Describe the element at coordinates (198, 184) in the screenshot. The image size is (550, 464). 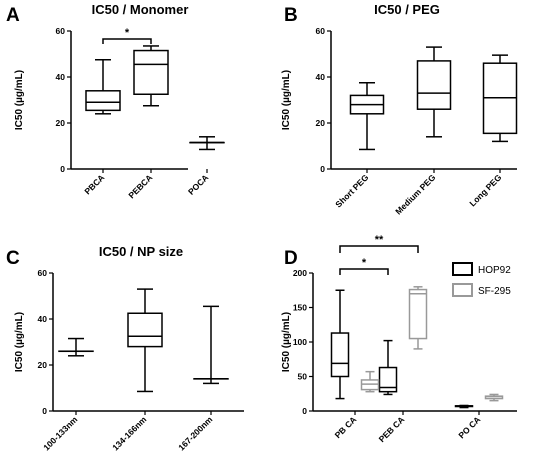
I see `x-tick-label: POCA` at that location.